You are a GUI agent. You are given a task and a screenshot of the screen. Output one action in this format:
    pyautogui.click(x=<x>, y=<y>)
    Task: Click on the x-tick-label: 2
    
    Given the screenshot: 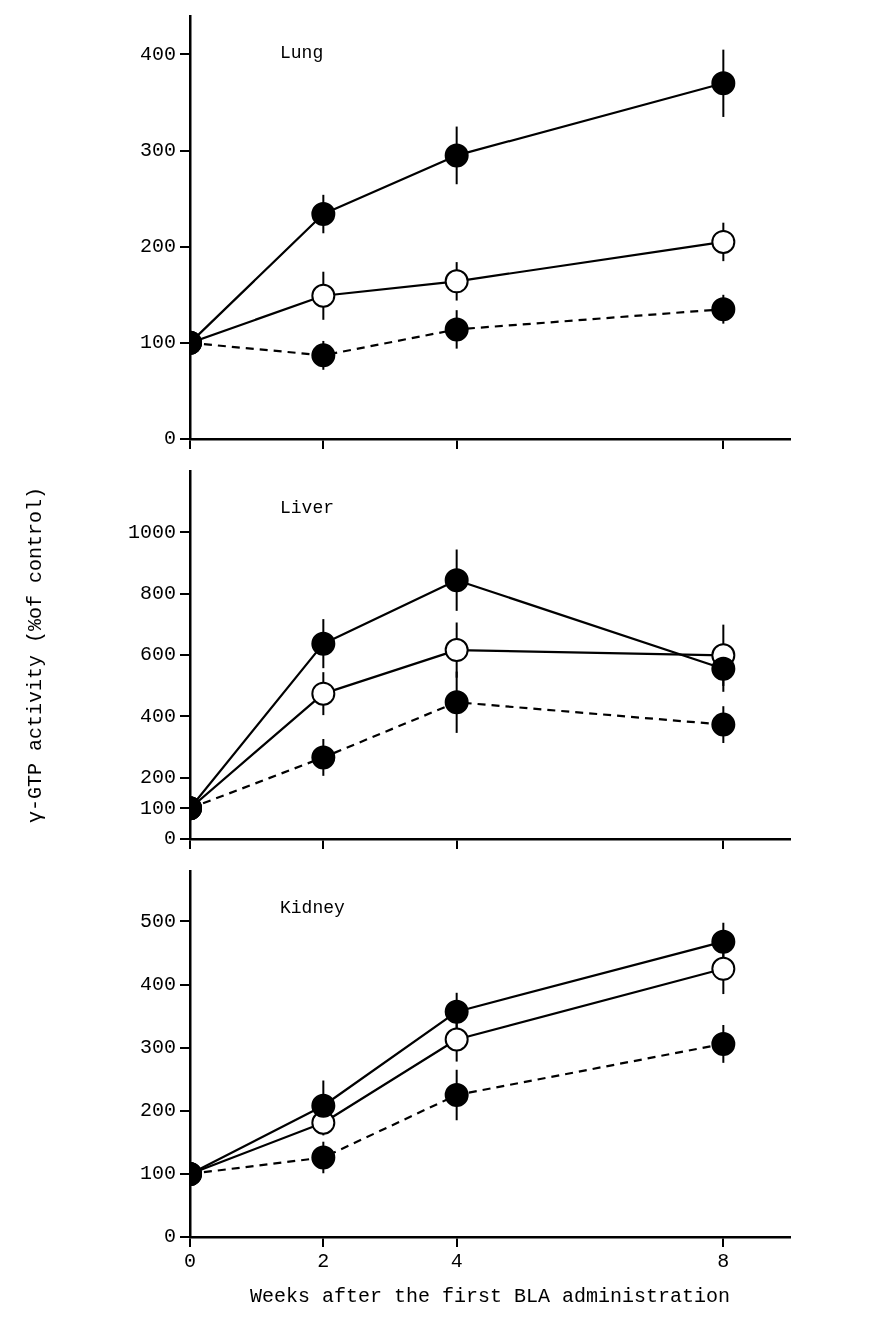 What is the action you would take?
    pyautogui.click(x=323, y=1262)
    